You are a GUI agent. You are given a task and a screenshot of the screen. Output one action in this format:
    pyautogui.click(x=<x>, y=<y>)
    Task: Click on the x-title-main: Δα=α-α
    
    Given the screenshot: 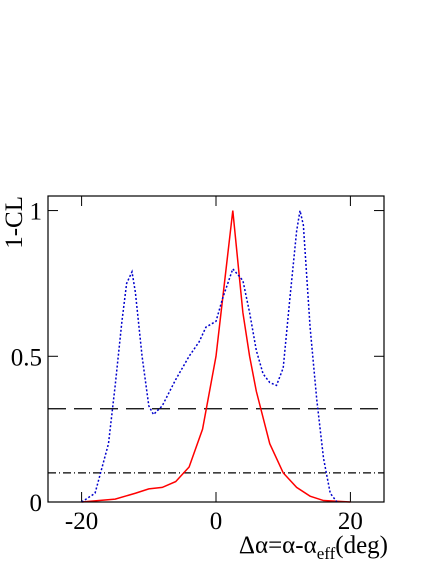 What is the action you would take?
    pyautogui.click(x=278, y=545)
    